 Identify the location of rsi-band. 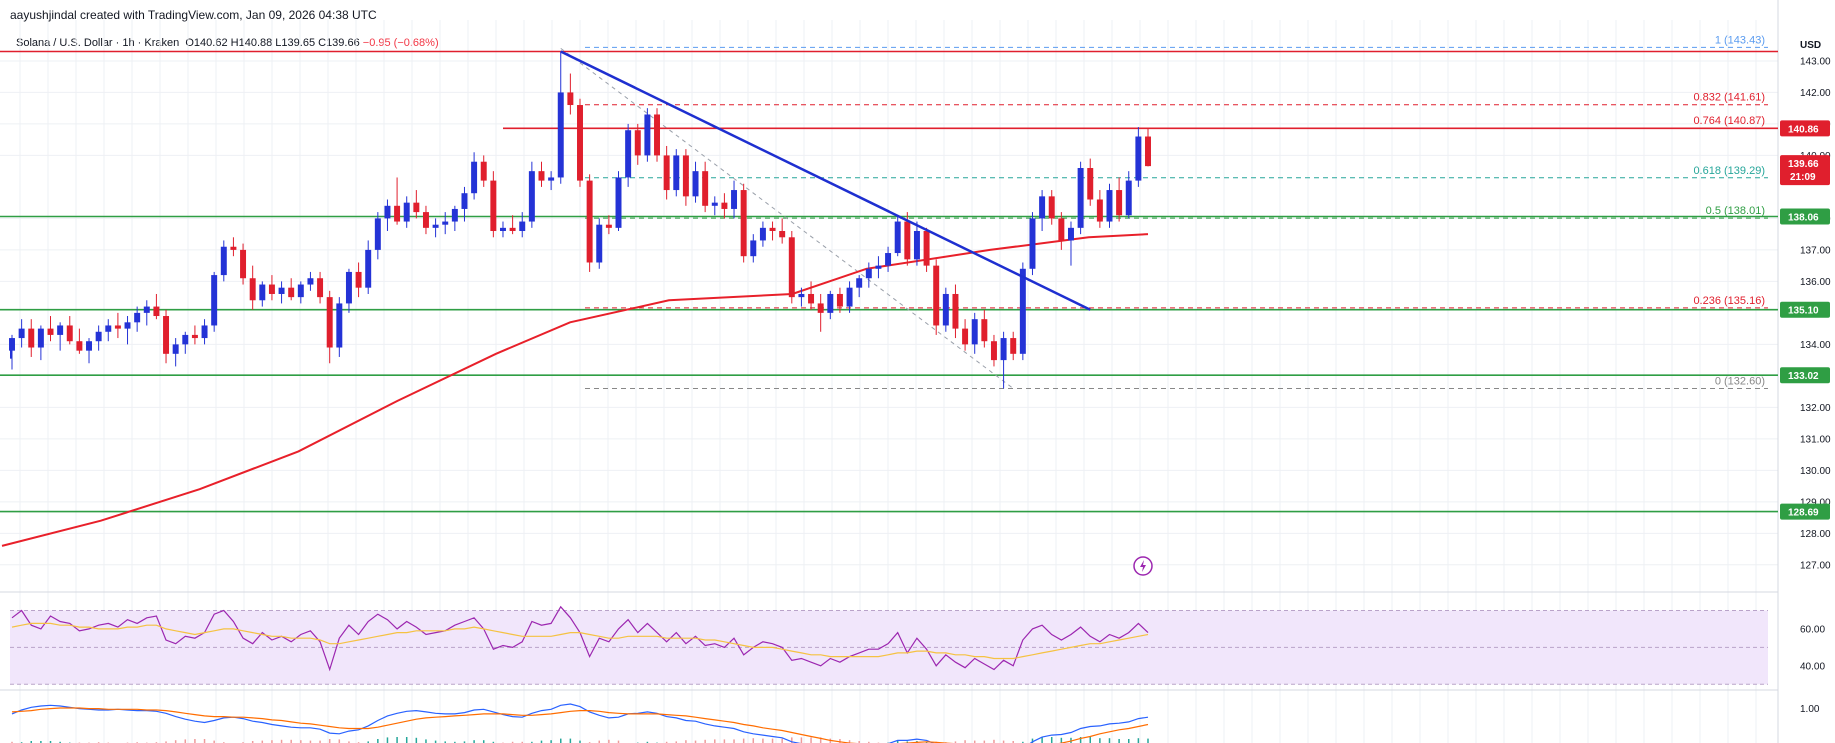
(889, 647).